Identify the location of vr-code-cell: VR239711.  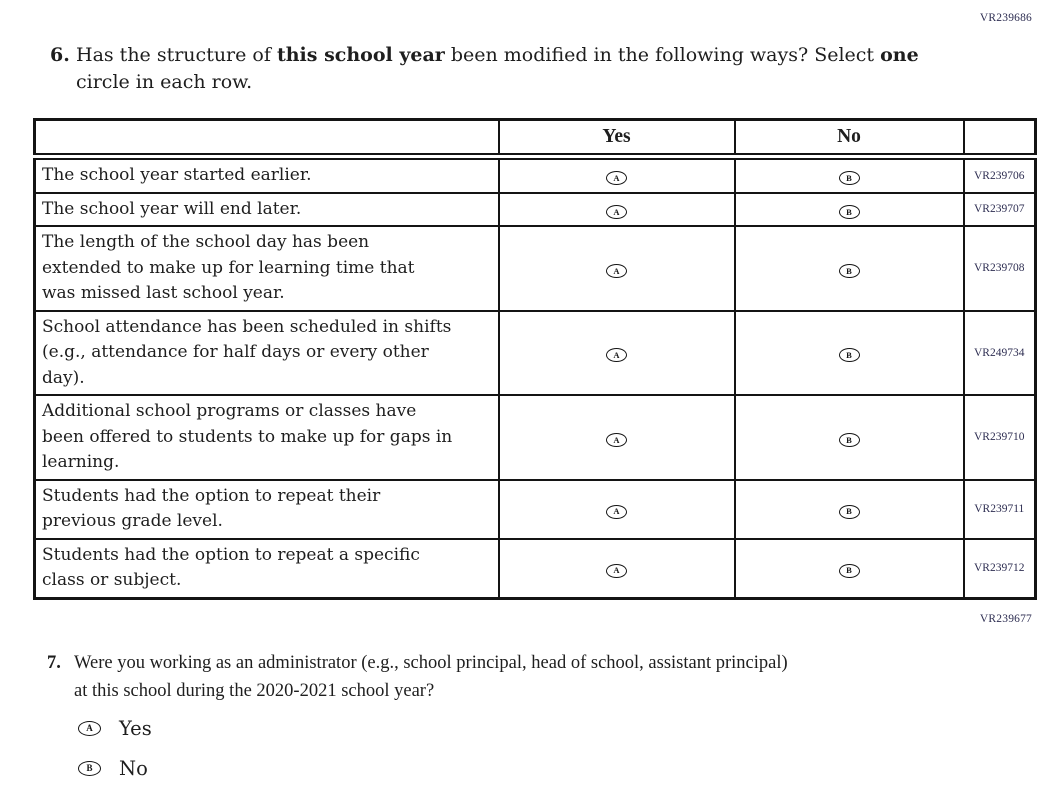
(999, 509).